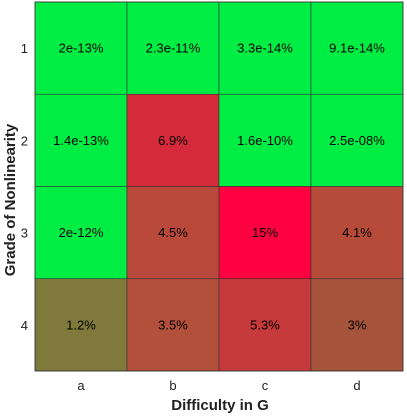 Image resolution: width=407 pixels, height=417 pixels. What do you see at coordinates (220, 405) in the screenshot?
I see `x-axis-label: Difficulty in G` at bounding box center [220, 405].